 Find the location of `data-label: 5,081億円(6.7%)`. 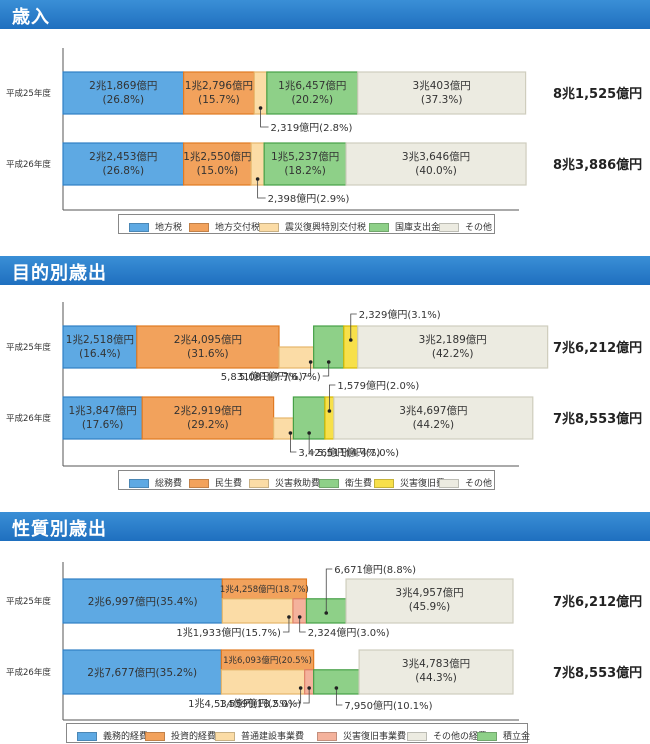

data-label: 5,081億円(6.7%) is located at coordinates (280, 376).